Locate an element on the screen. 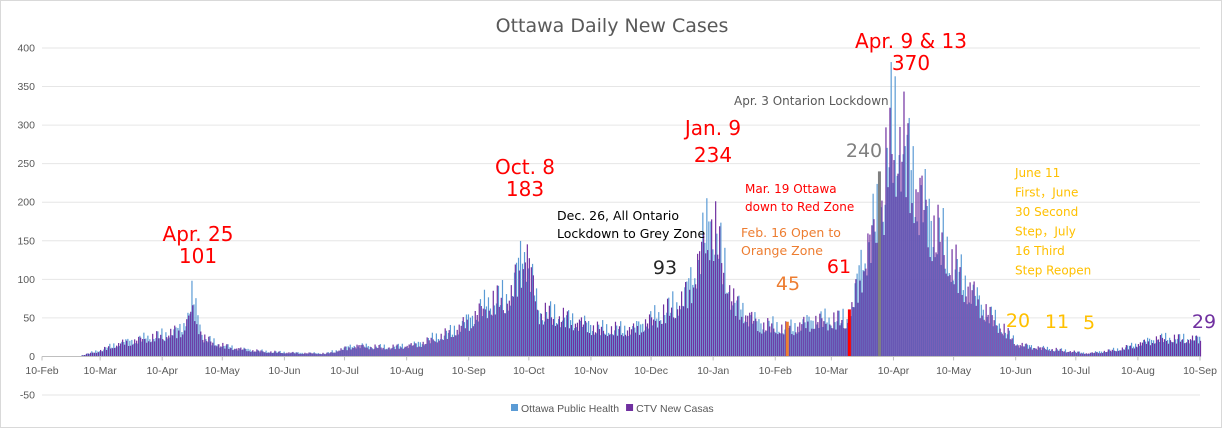 Image resolution: width=1222 pixels, height=429 pixels. annotation-line: Lockdown to Grey Zone is located at coordinates (631, 233).